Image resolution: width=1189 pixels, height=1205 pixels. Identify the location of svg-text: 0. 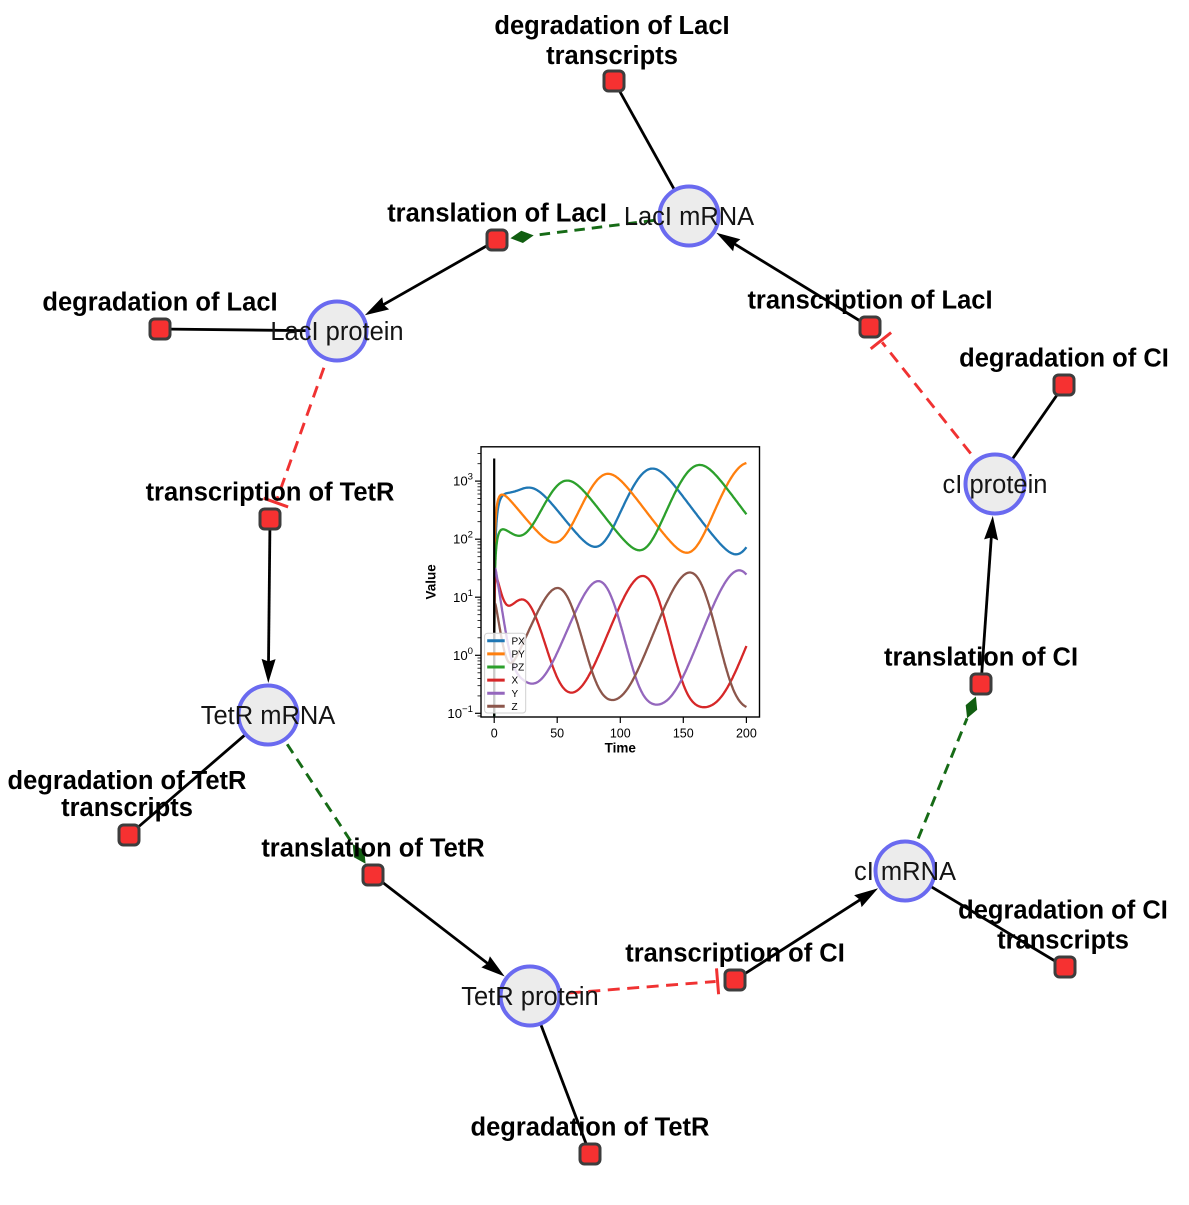
(494, 734).